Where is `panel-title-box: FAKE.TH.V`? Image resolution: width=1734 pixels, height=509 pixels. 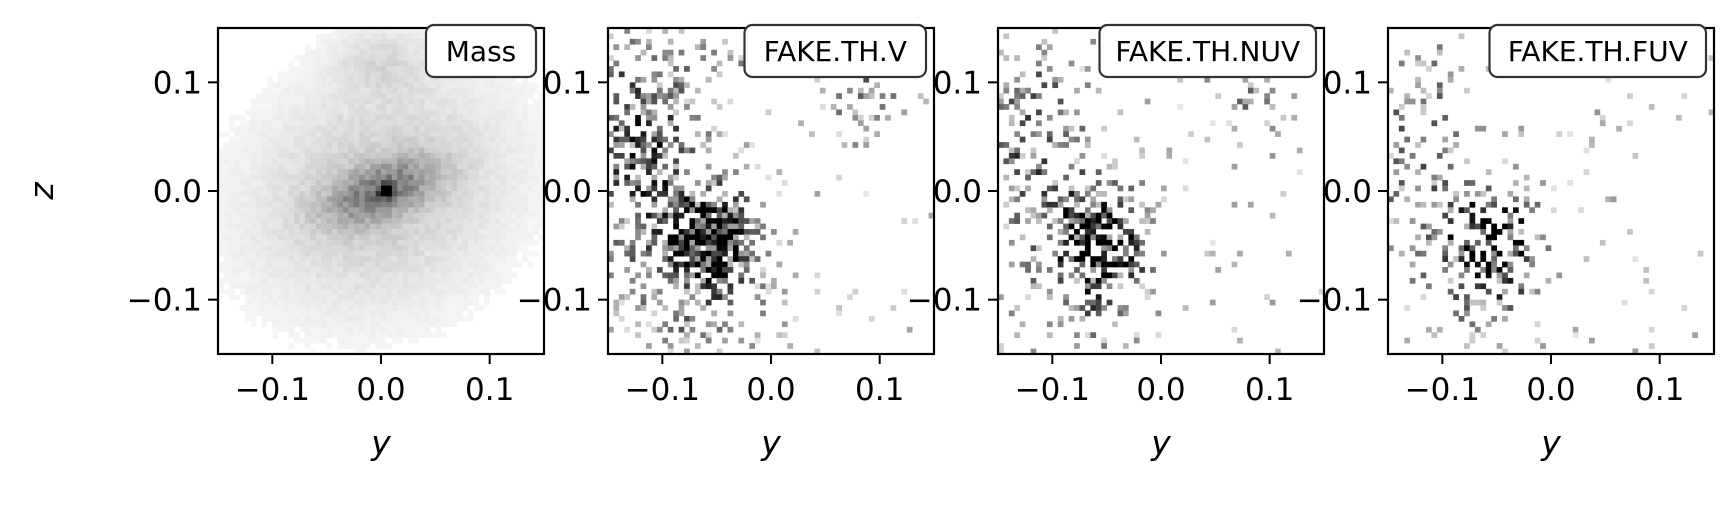
panel-title-box: FAKE.TH.V is located at coordinates (835, 51).